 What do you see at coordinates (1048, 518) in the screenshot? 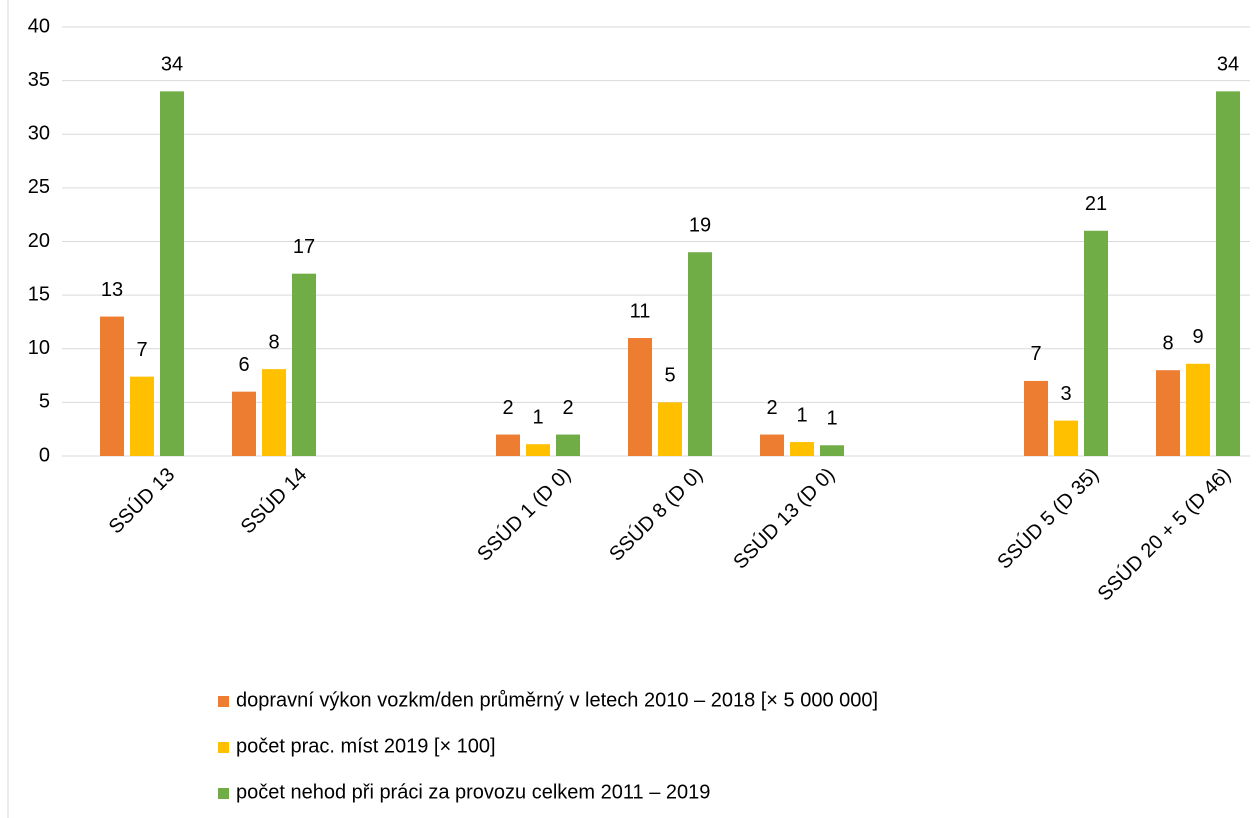
I see `x-tick-label: SSÚD 5 (D 35)` at bounding box center [1048, 518].